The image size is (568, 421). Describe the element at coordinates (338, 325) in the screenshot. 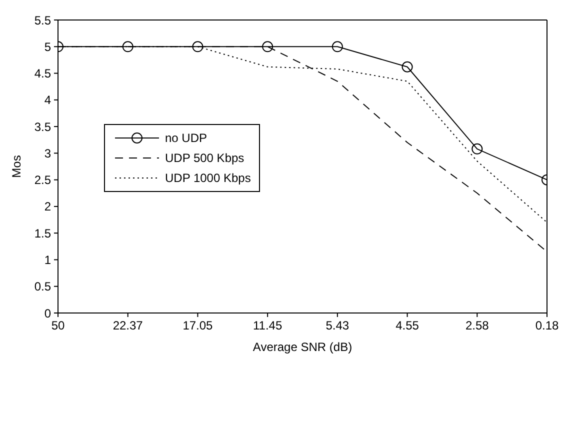

I see `x-tick-label: 5.43` at that location.